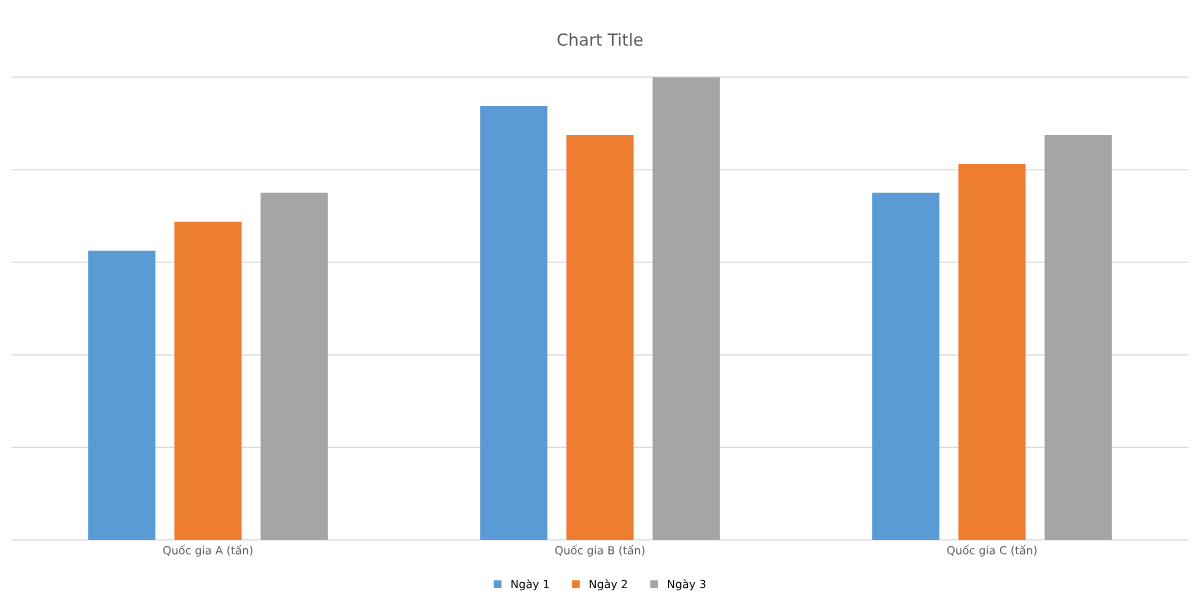 The height and width of the screenshot is (600, 1200). Describe the element at coordinates (600, 550) in the screenshot. I see `x-tick-label: Quốc gia B (tấn)` at that location.